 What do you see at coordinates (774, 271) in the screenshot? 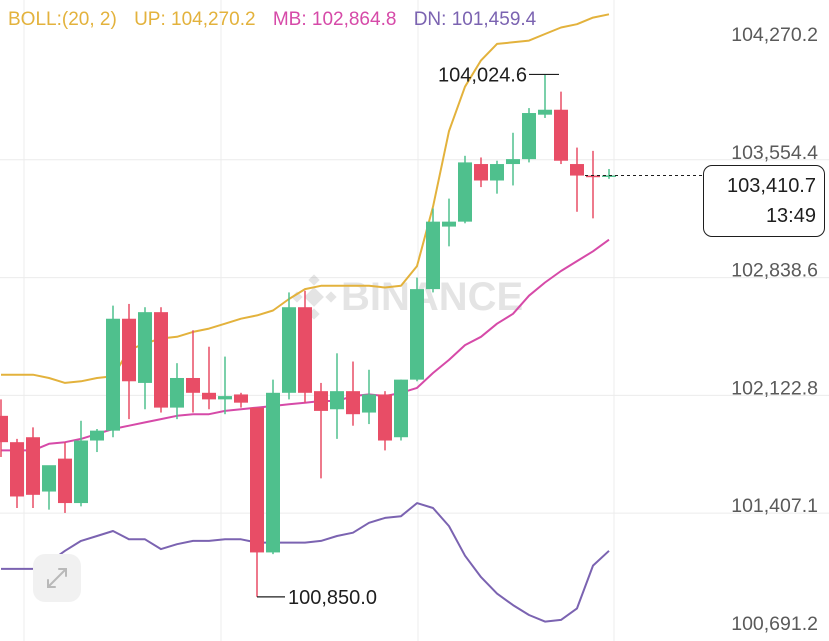
I see `y-tick-label: 102,838.6` at bounding box center [774, 271].